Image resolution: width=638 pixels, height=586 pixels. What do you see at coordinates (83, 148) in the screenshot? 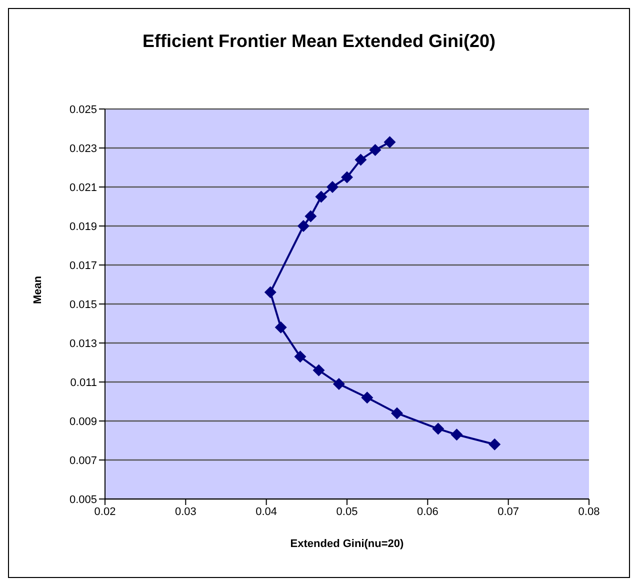
I see `y-tick-label: 0.023` at bounding box center [83, 148].